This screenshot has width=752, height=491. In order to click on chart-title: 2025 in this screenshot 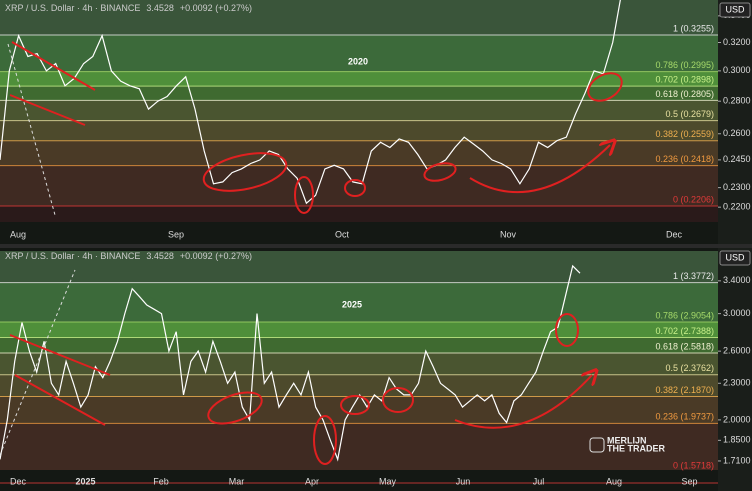, I will do `click(352, 304)`.